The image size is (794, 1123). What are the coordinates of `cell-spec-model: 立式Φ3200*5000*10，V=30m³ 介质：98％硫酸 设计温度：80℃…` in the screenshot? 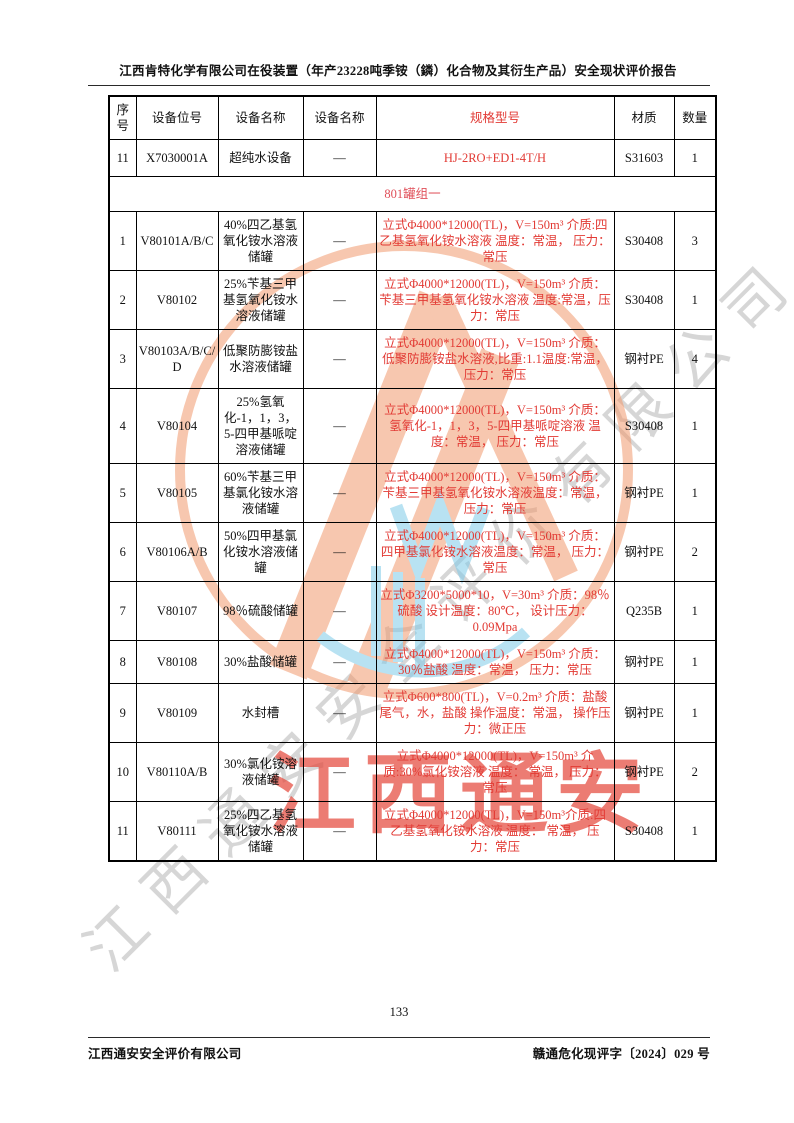 It's located at (495, 611).